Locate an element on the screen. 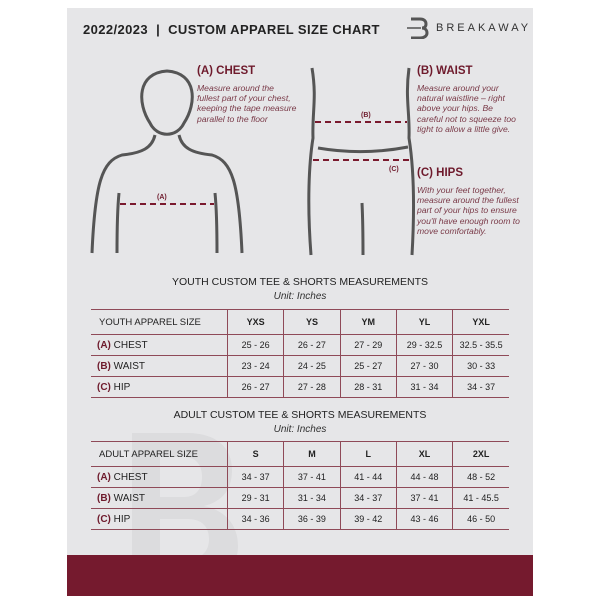 This screenshot has width=600, height=600. column-header: YOUTH APPAREL SIZE is located at coordinates (159, 322).